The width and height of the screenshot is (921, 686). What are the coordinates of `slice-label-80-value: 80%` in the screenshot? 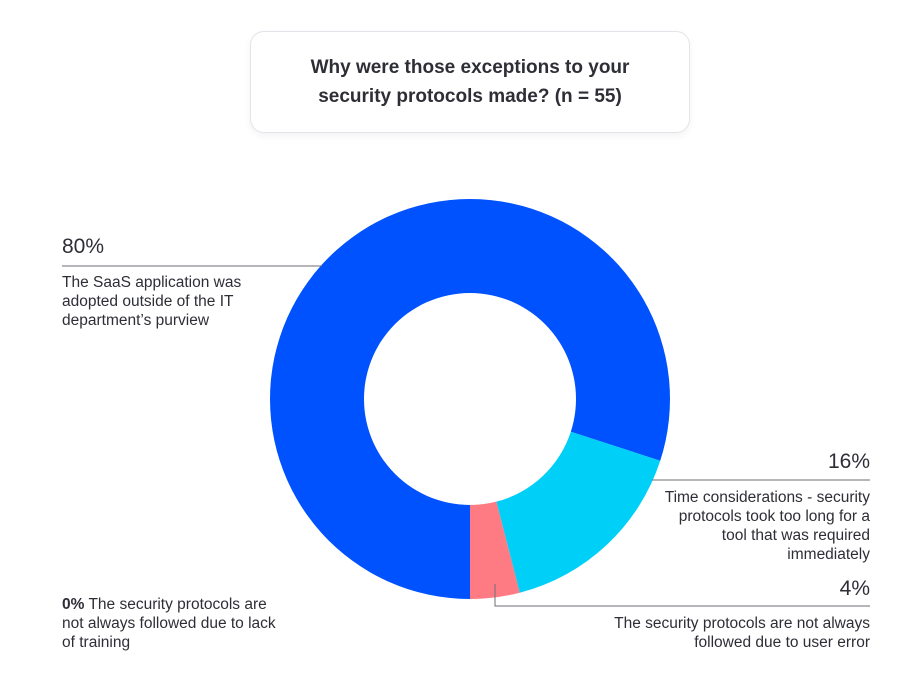 It's located at (83, 246).